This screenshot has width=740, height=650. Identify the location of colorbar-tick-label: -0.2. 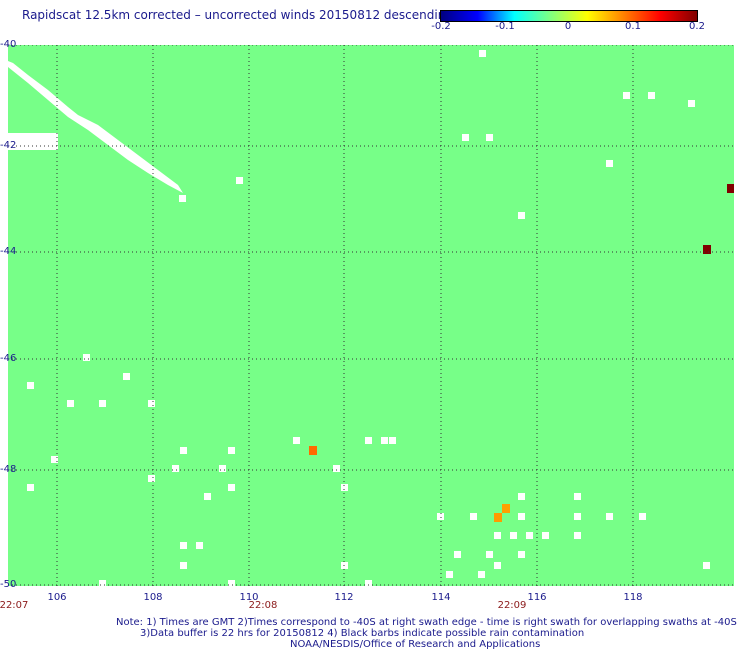
(441, 26).